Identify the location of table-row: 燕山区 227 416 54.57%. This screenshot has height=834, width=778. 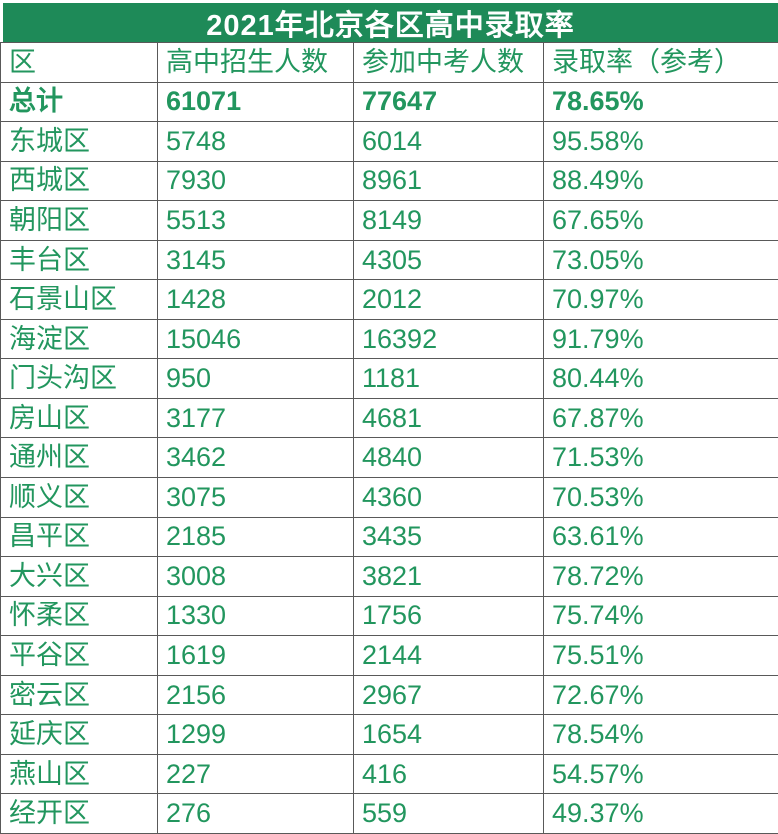
(389, 774).